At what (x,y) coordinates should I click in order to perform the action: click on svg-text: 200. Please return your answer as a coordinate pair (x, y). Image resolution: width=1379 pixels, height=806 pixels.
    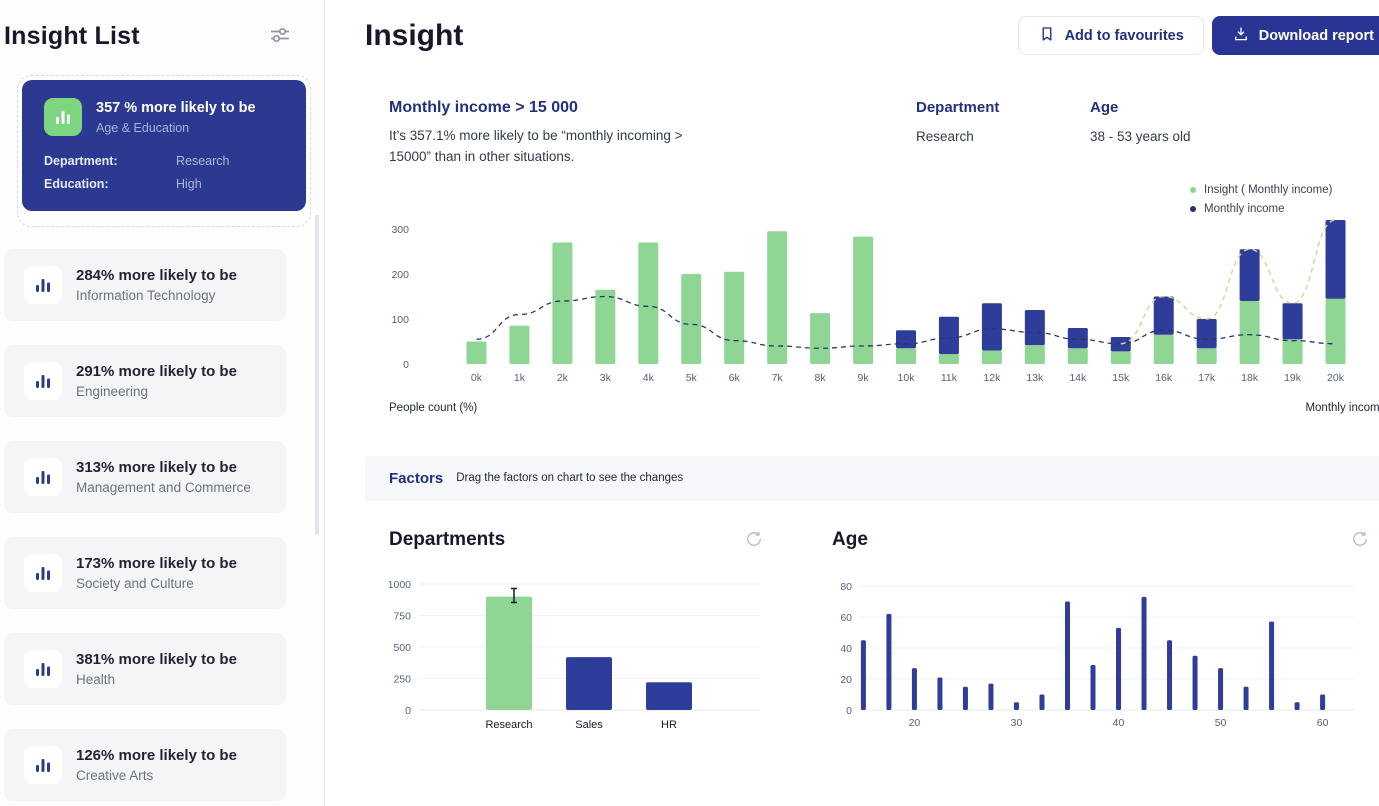
    Looking at the image, I should click on (400, 275).